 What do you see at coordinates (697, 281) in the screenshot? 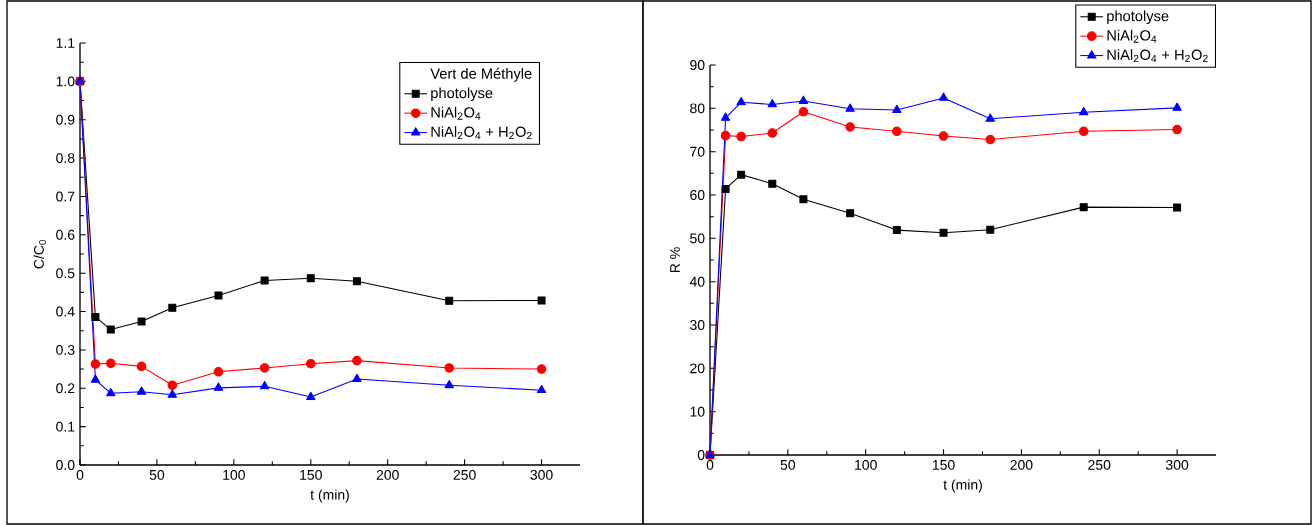
I see `y-tick-label: 40` at bounding box center [697, 281].